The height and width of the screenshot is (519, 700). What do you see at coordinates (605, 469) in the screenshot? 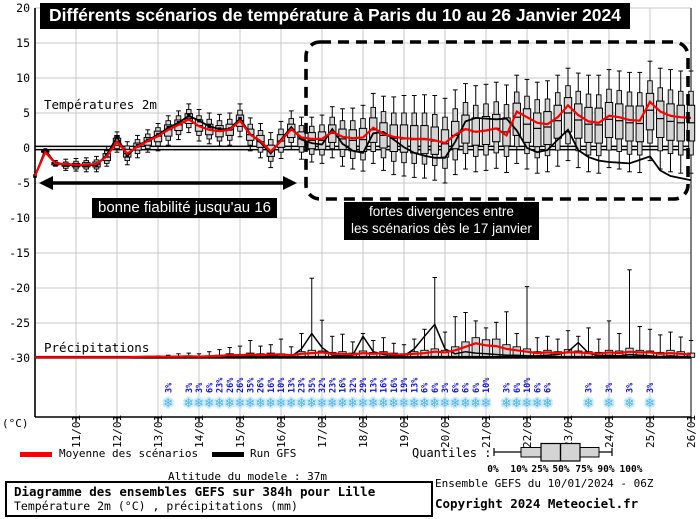
I see `quantile-tick-label: 90%` at bounding box center [605, 469].